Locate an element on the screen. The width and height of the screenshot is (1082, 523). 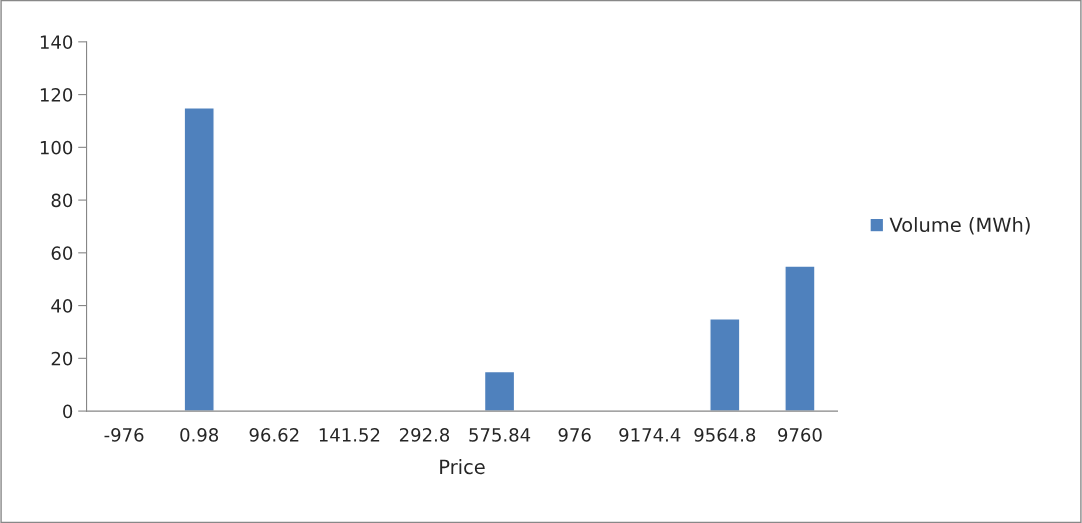
y-tick-label: 20 is located at coordinates (62, 358).